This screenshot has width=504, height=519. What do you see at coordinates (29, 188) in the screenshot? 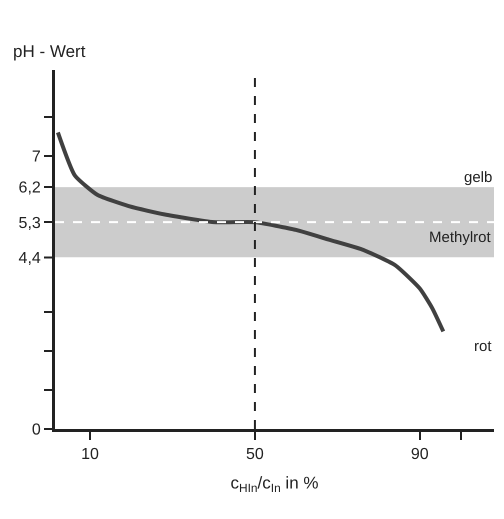
I see `y-tick-label: 6,2` at bounding box center [29, 188].